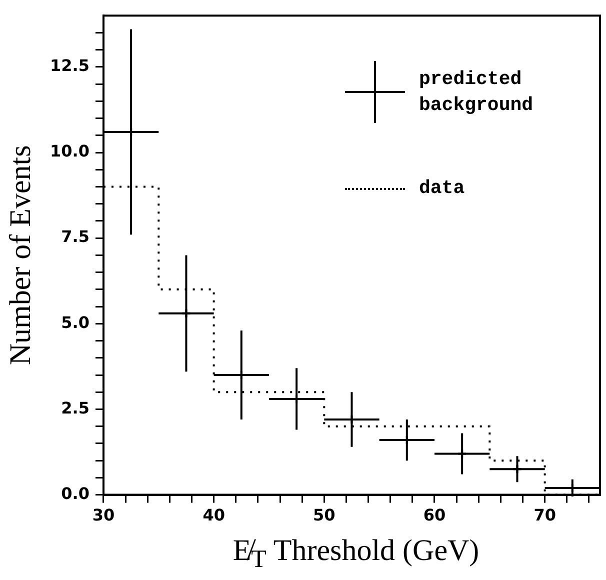 The width and height of the screenshot is (606, 580). What do you see at coordinates (75, 322) in the screenshot?
I see `y-tick-label: 5.0` at bounding box center [75, 322].